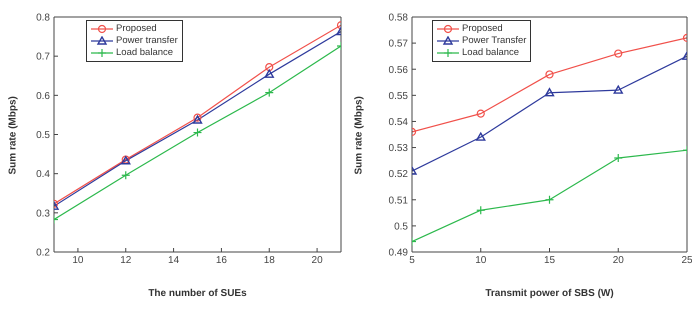 Image resolution: width=692 pixels, height=314 pixels. What do you see at coordinates (270, 260) in the screenshot?
I see `x-tick-label: 18` at bounding box center [270, 260].